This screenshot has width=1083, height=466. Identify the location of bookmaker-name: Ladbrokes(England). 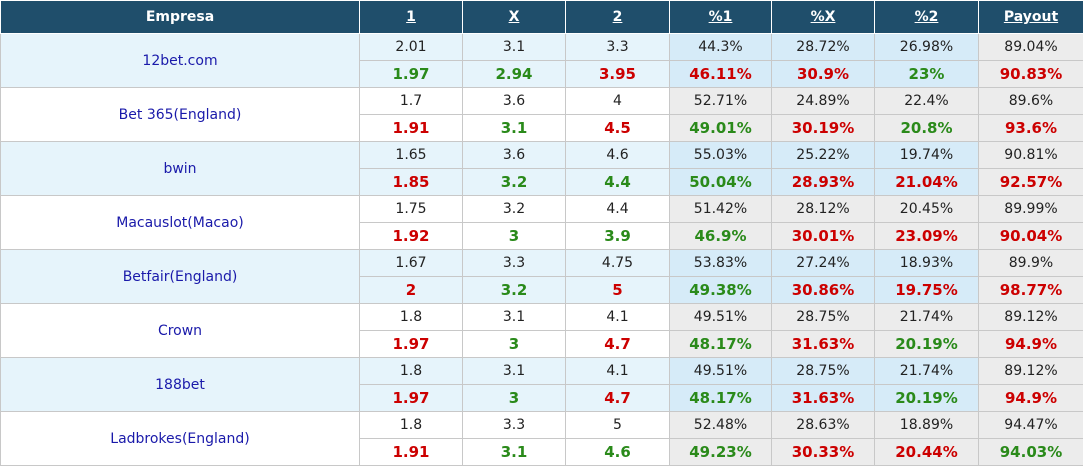
(180, 439).